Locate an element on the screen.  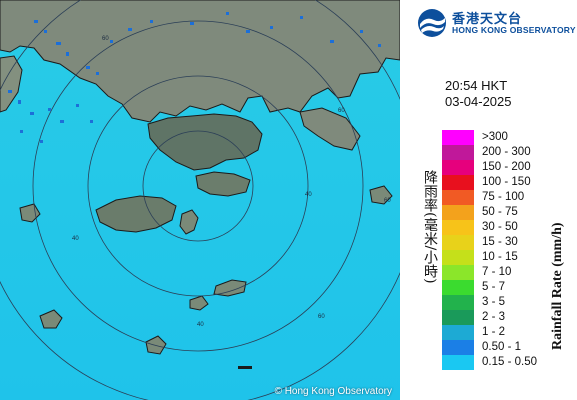
legend-label: 30 - 50 is located at coordinates (500, 227).